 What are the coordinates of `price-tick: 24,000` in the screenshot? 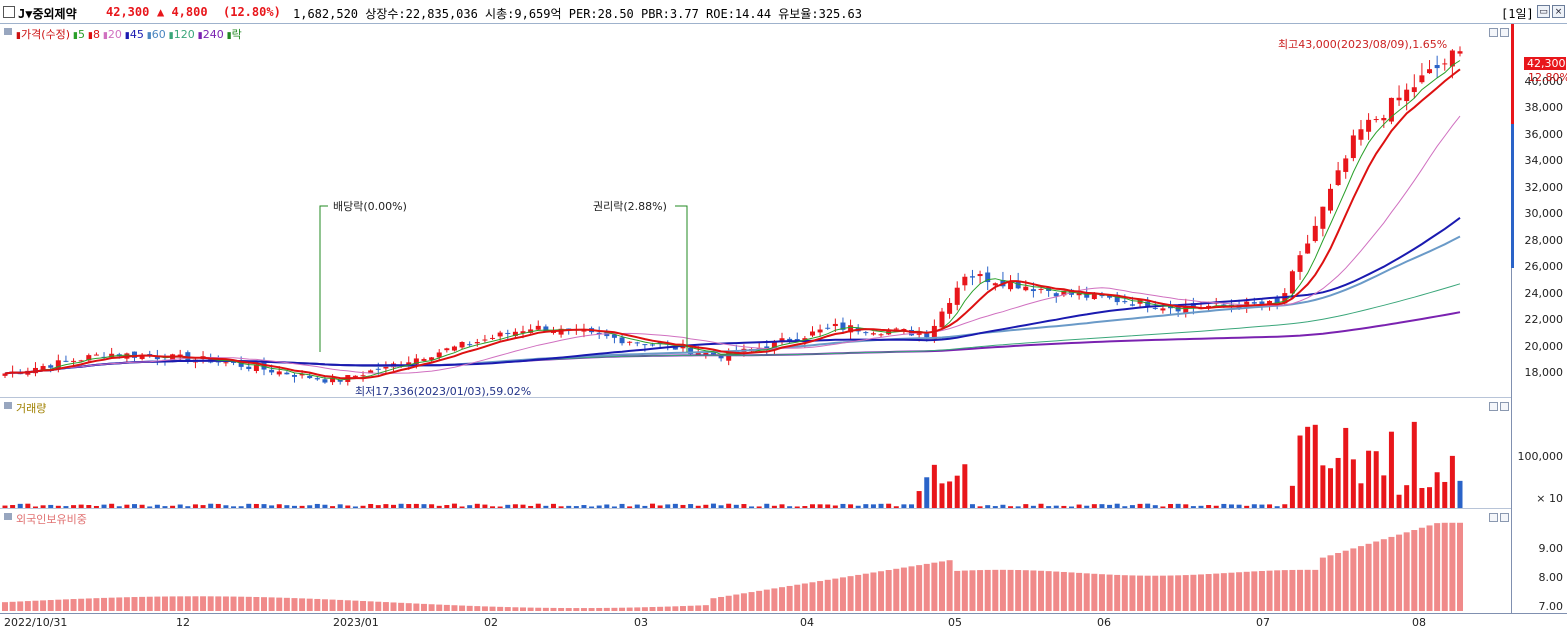 It's located at (1544, 293).